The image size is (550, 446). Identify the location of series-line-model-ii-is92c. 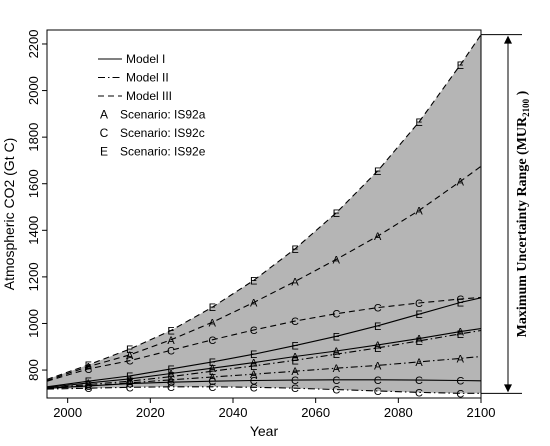
(263, 390).